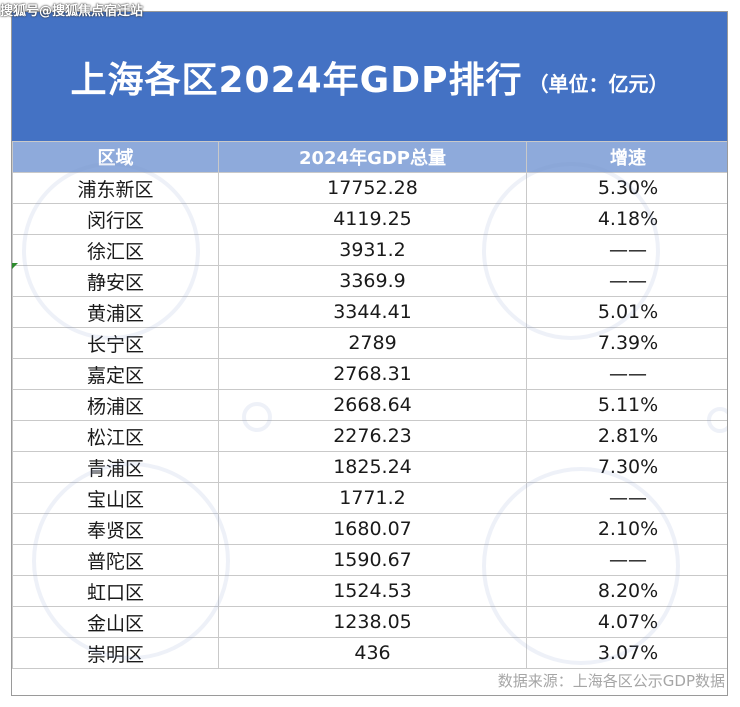 The width and height of the screenshot is (740, 707). Describe the element at coordinates (626, 157) in the screenshot. I see `header-growth: 增速` at that location.